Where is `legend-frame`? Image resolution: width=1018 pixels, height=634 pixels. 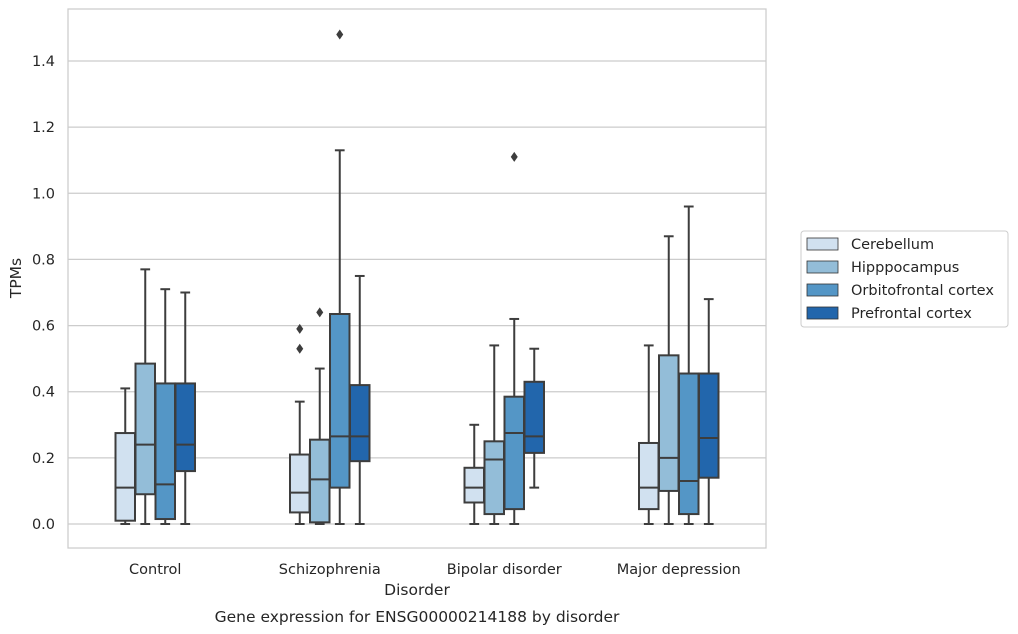
legend-frame is located at coordinates (904, 279).